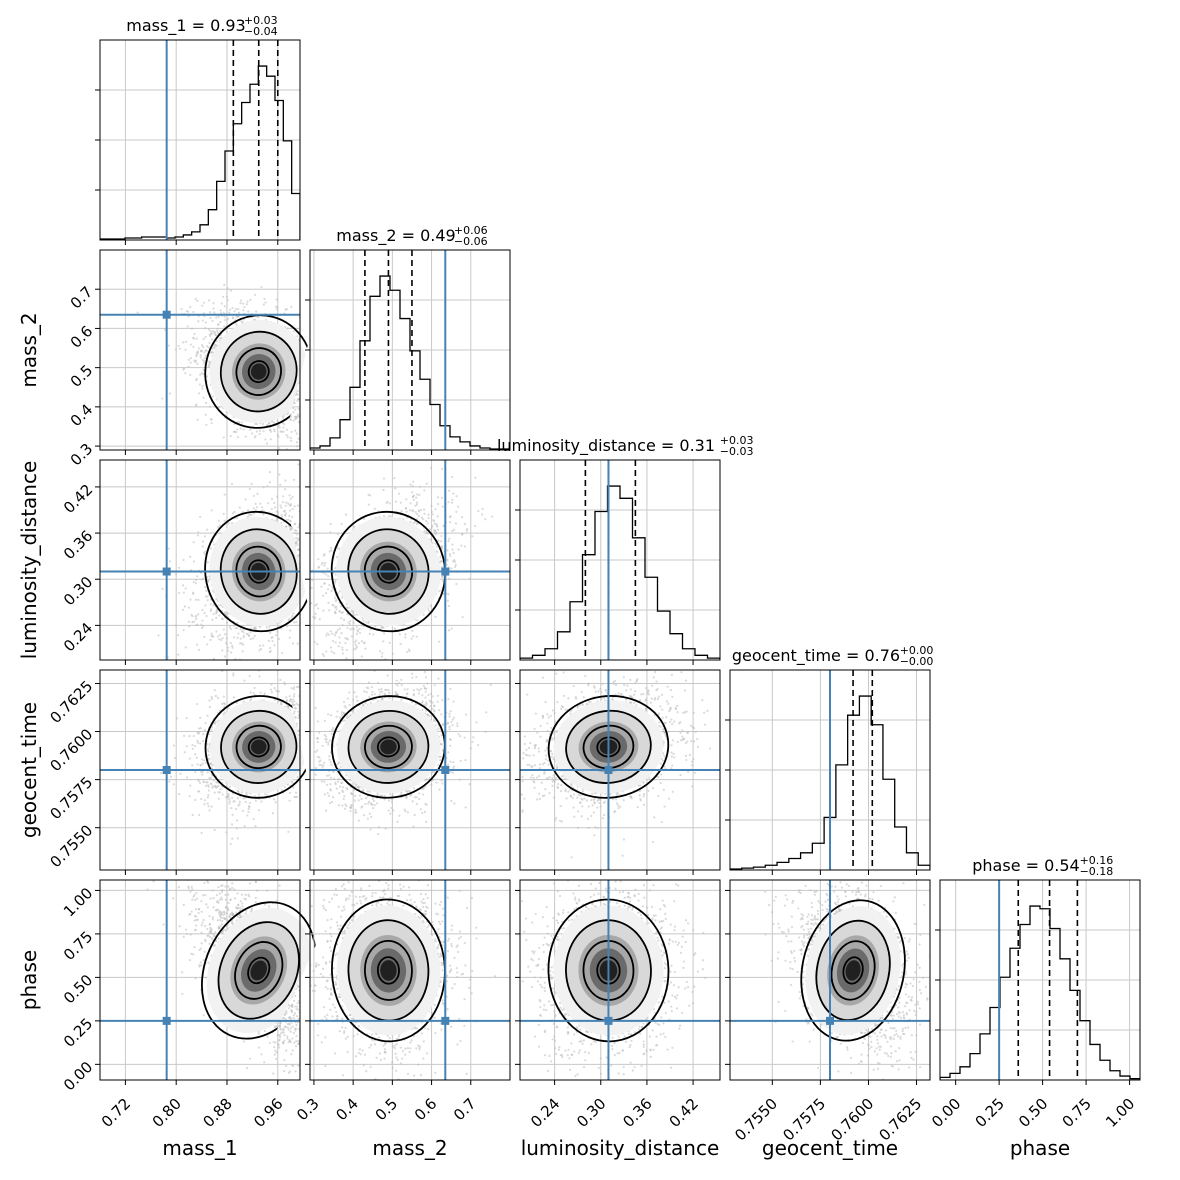  I want to click on hist-panel-luminosity_distance: luminosity_distance = 0.31 +0.03−0.03, so click(625, 549).